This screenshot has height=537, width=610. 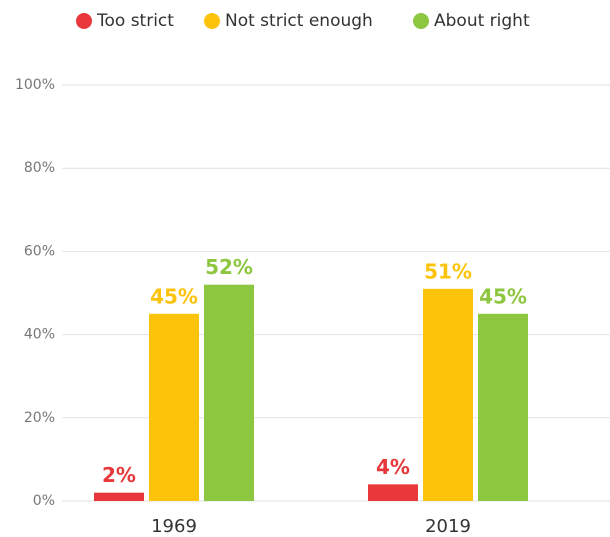 I want to click on y-tick-label: 80%, so click(x=39, y=168).